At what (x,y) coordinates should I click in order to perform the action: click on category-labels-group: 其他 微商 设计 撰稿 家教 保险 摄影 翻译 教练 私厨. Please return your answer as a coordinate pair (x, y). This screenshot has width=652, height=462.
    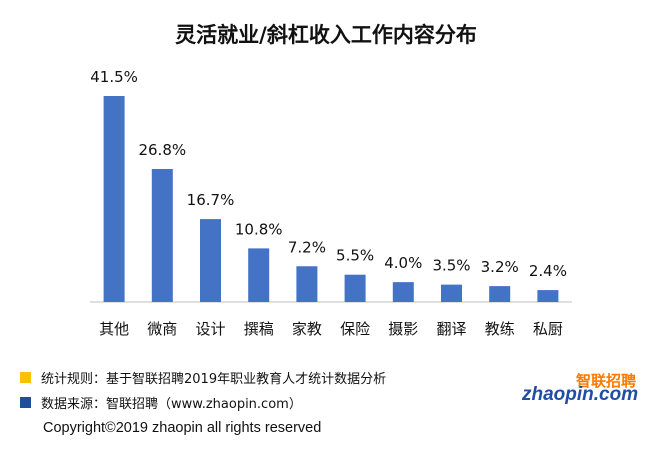
    Looking at the image, I should click on (331, 329).